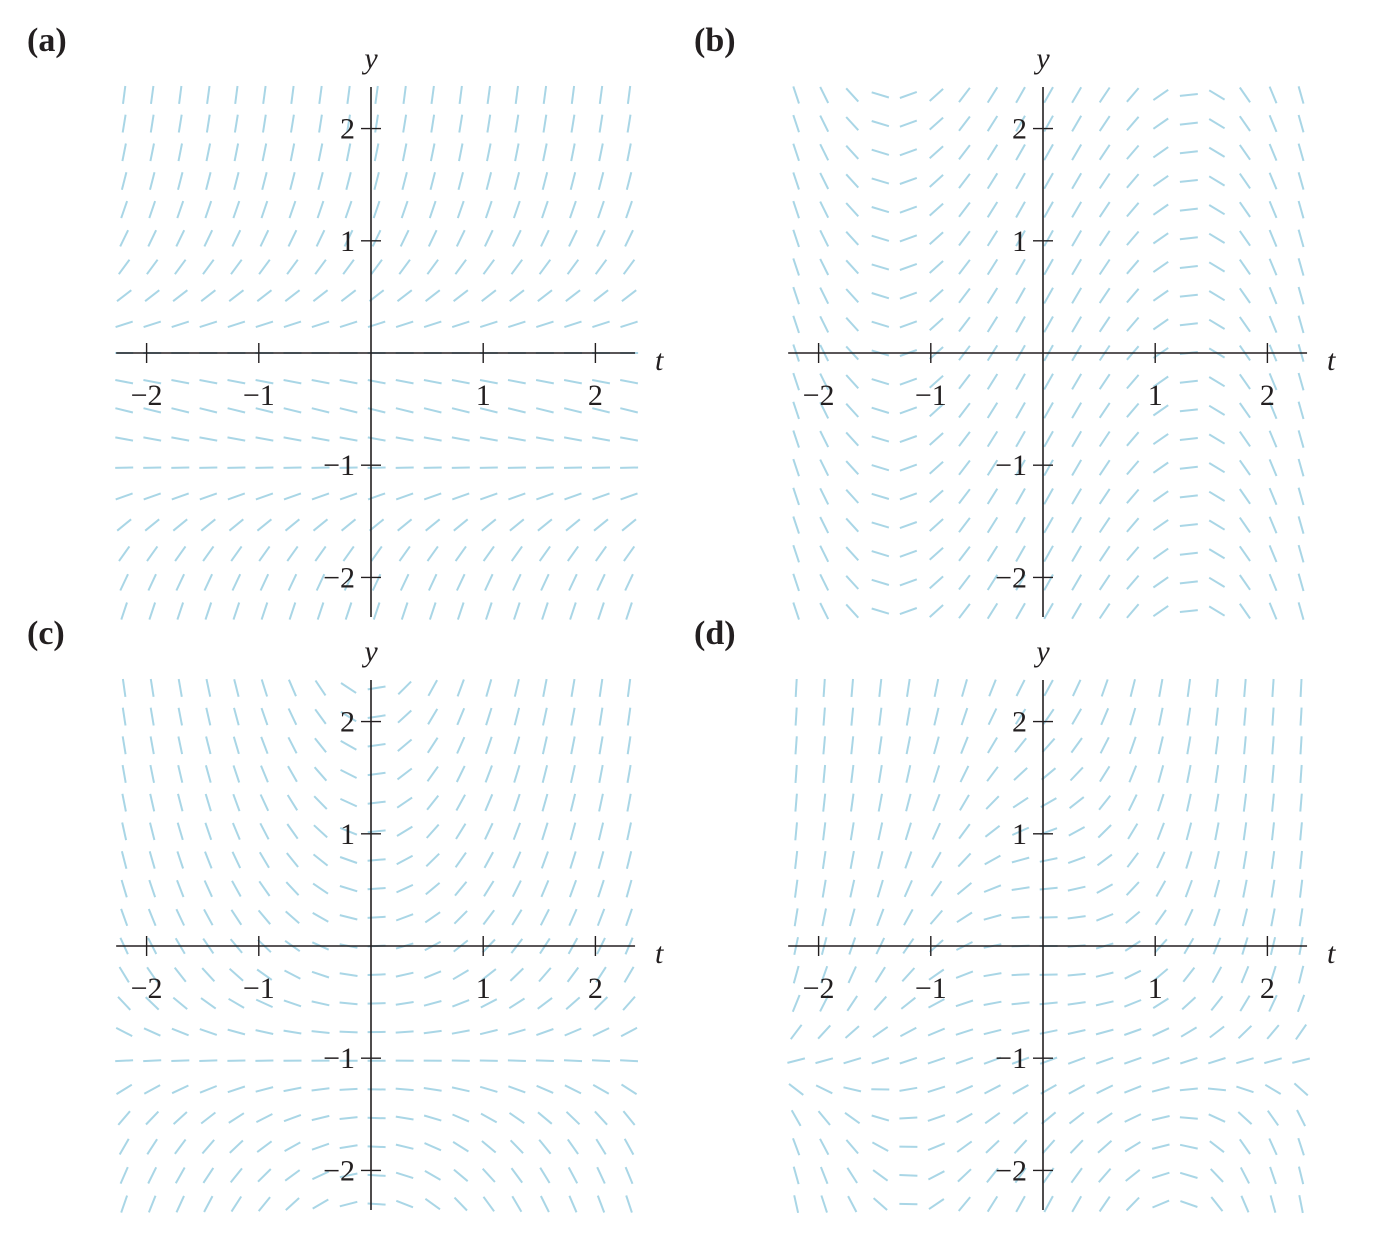  I want to click on x-tick-label: 1, so click(1155, 988).